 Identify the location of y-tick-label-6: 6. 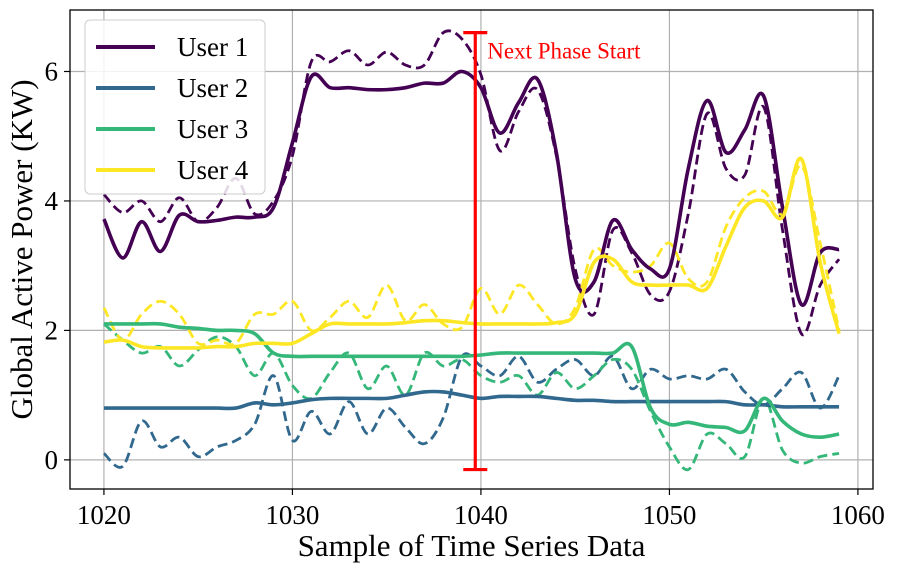
(52, 71).